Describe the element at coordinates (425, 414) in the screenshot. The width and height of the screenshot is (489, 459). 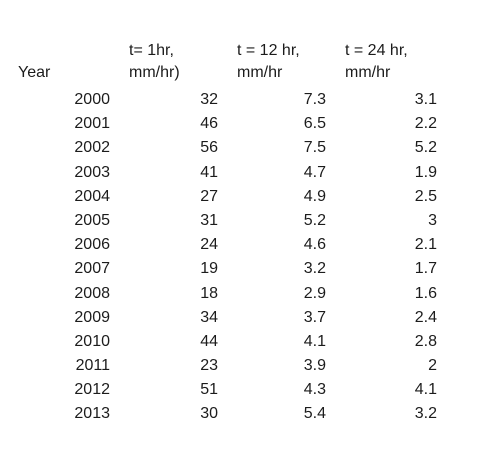
I see `t24-cell: 3.2` at that location.